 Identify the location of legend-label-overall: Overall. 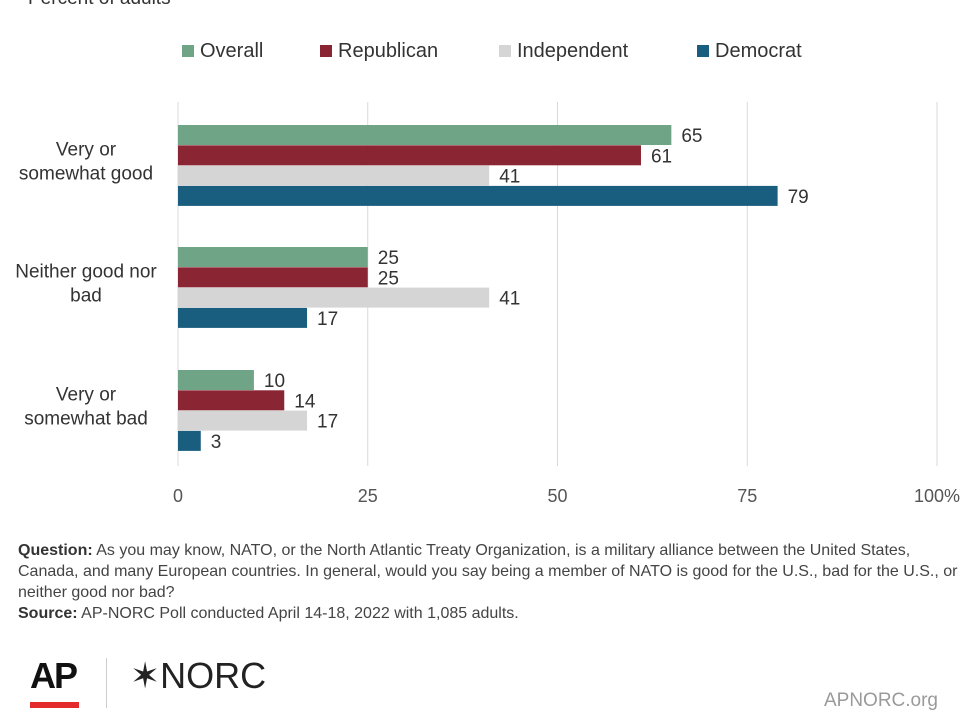
(232, 50).